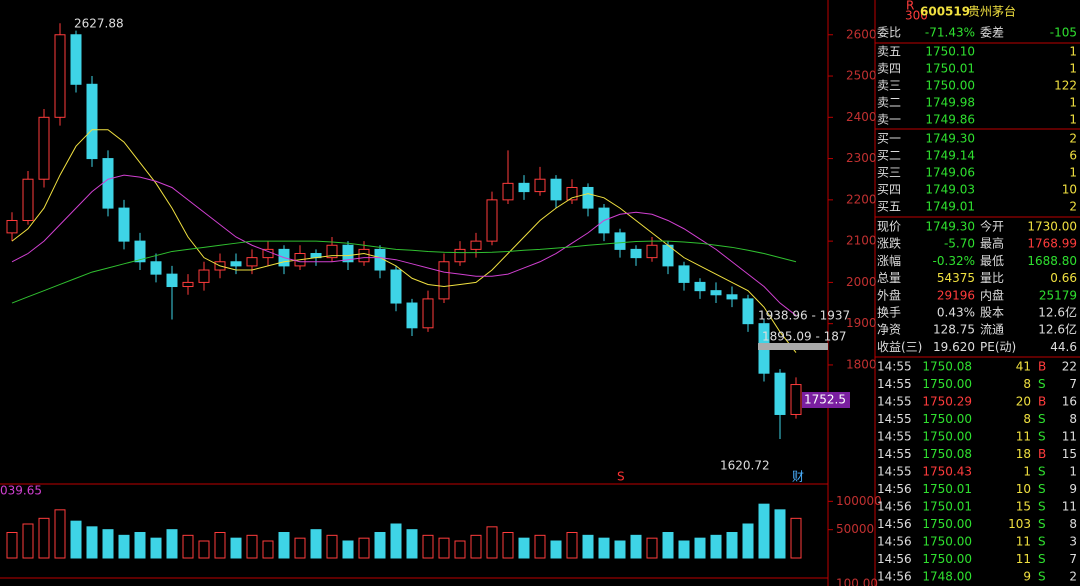  What do you see at coordinates (889, 207) in the screenshot?
I see `cell: 买五` at bounding box center [889, 207].